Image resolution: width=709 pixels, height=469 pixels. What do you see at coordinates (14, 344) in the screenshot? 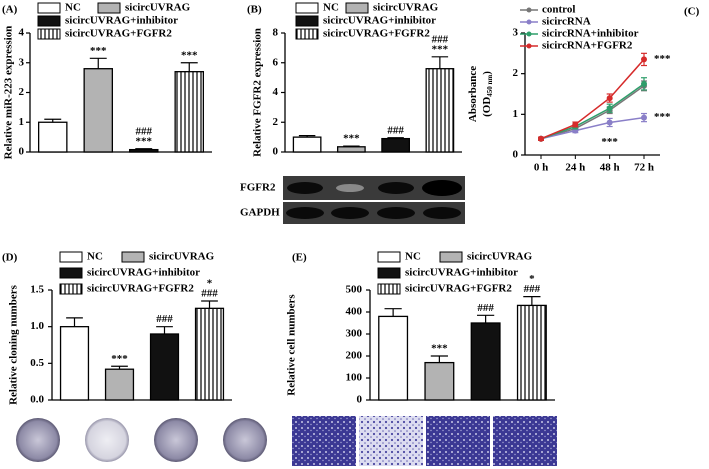
I see `y-axis-label: Relative cloning numbers` at bounding box center [14, 344].